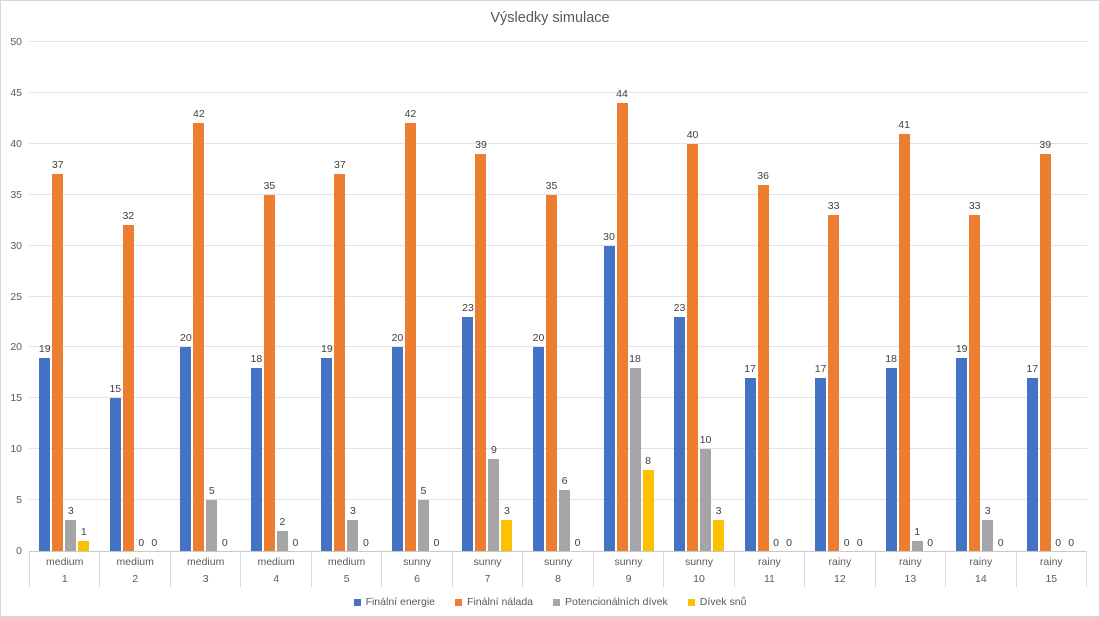 The width and height of the screenshot is (1100, 617). I want to click on legend-item: Dívek snů, so click(717, 602).